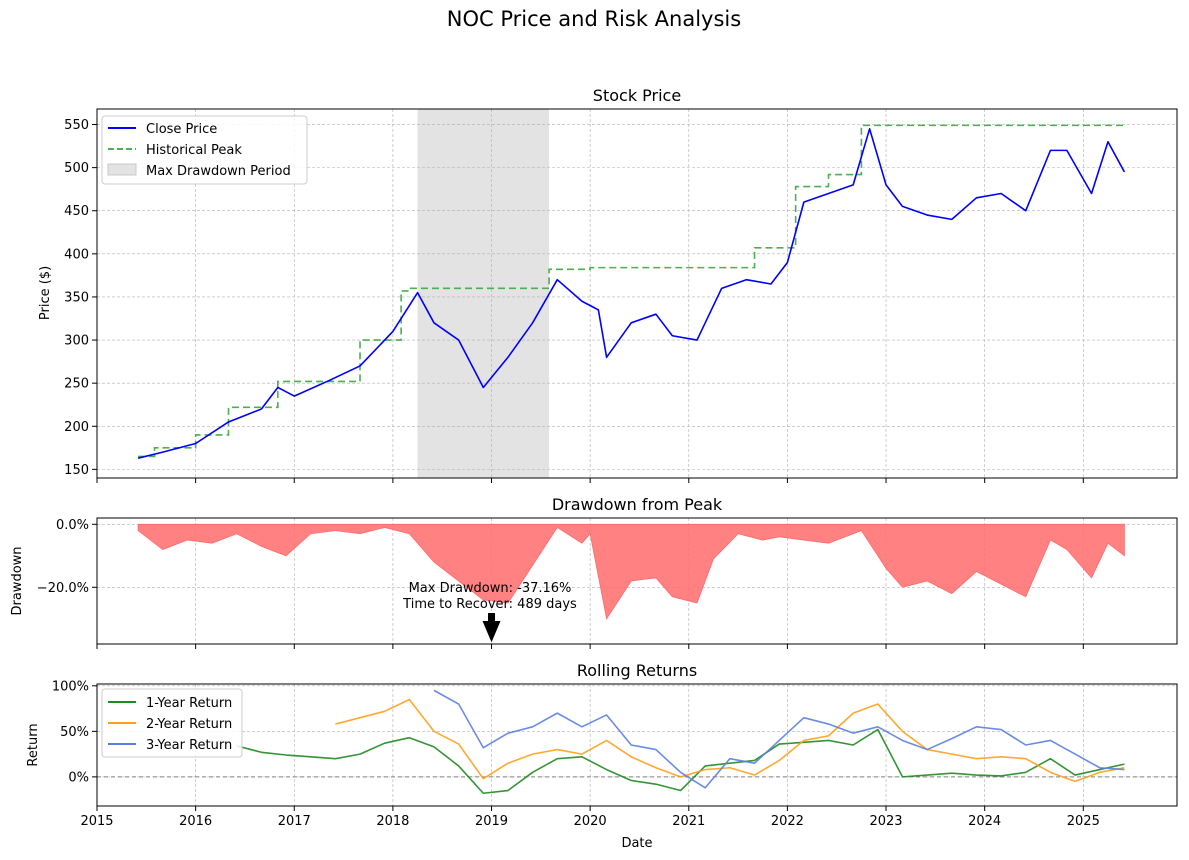 This screenshot has height=860, width=1189. What do you see at coordinates (490, 588) in the screenshot?
I see `annotation-max-drawdown: Max Drawdown: -37.16%` at bounding box center [490, 588].